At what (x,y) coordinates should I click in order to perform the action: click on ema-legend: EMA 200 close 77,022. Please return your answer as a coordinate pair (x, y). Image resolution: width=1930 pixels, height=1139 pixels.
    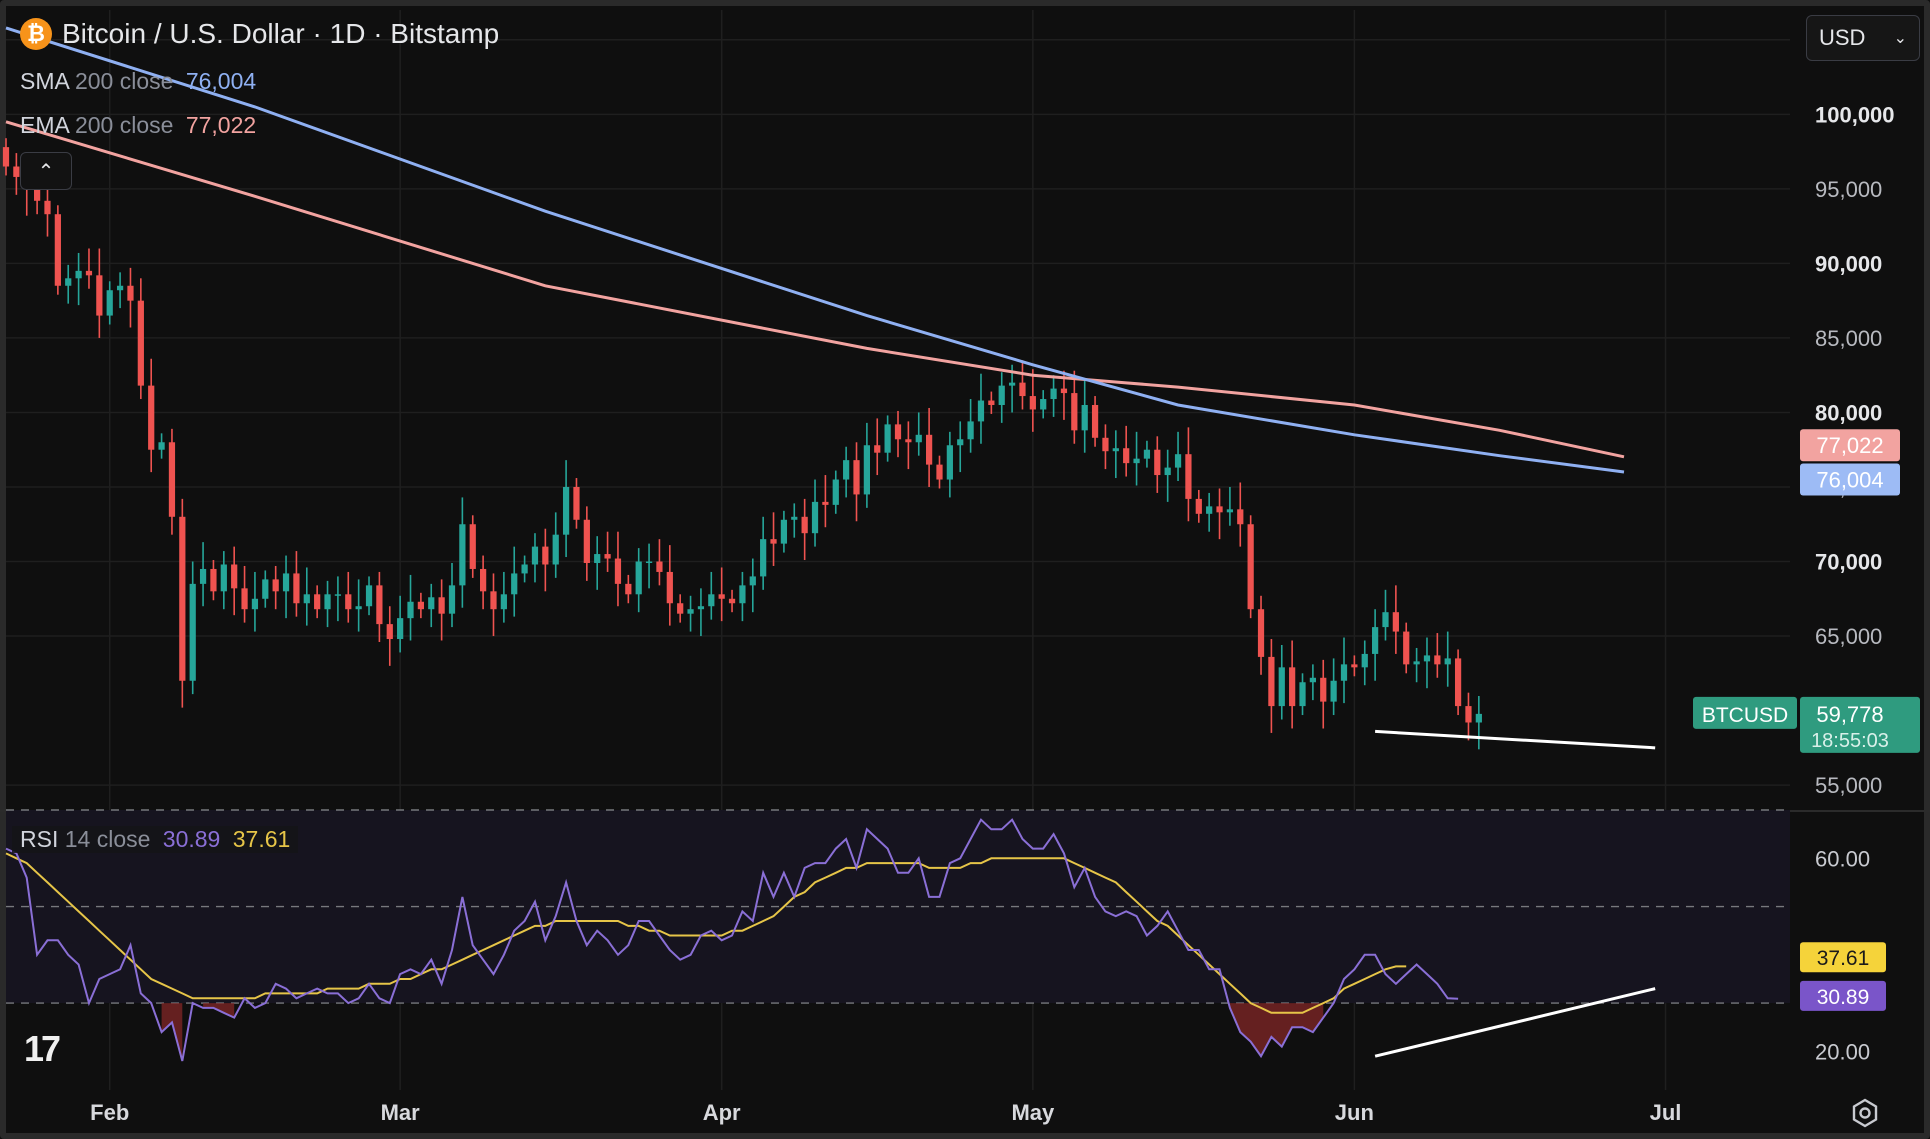
    Looking at the image, I should click on (138, 125).